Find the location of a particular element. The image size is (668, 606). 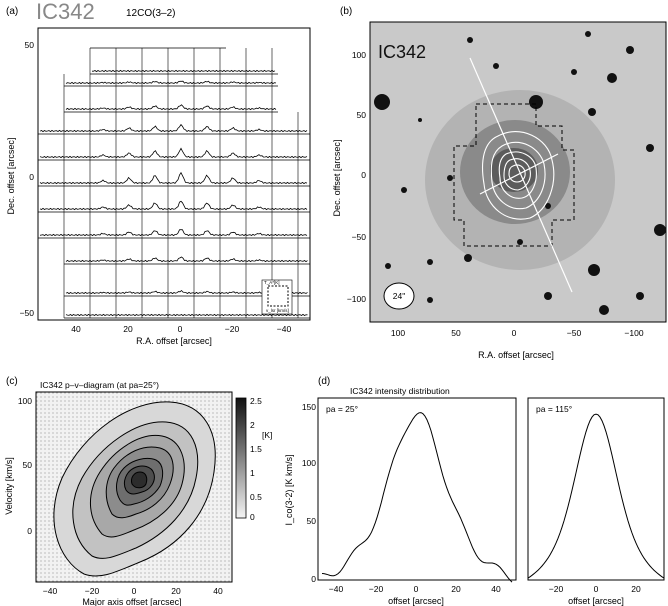

dr-xtick-1: 0 is located at coordinates (596, 589).